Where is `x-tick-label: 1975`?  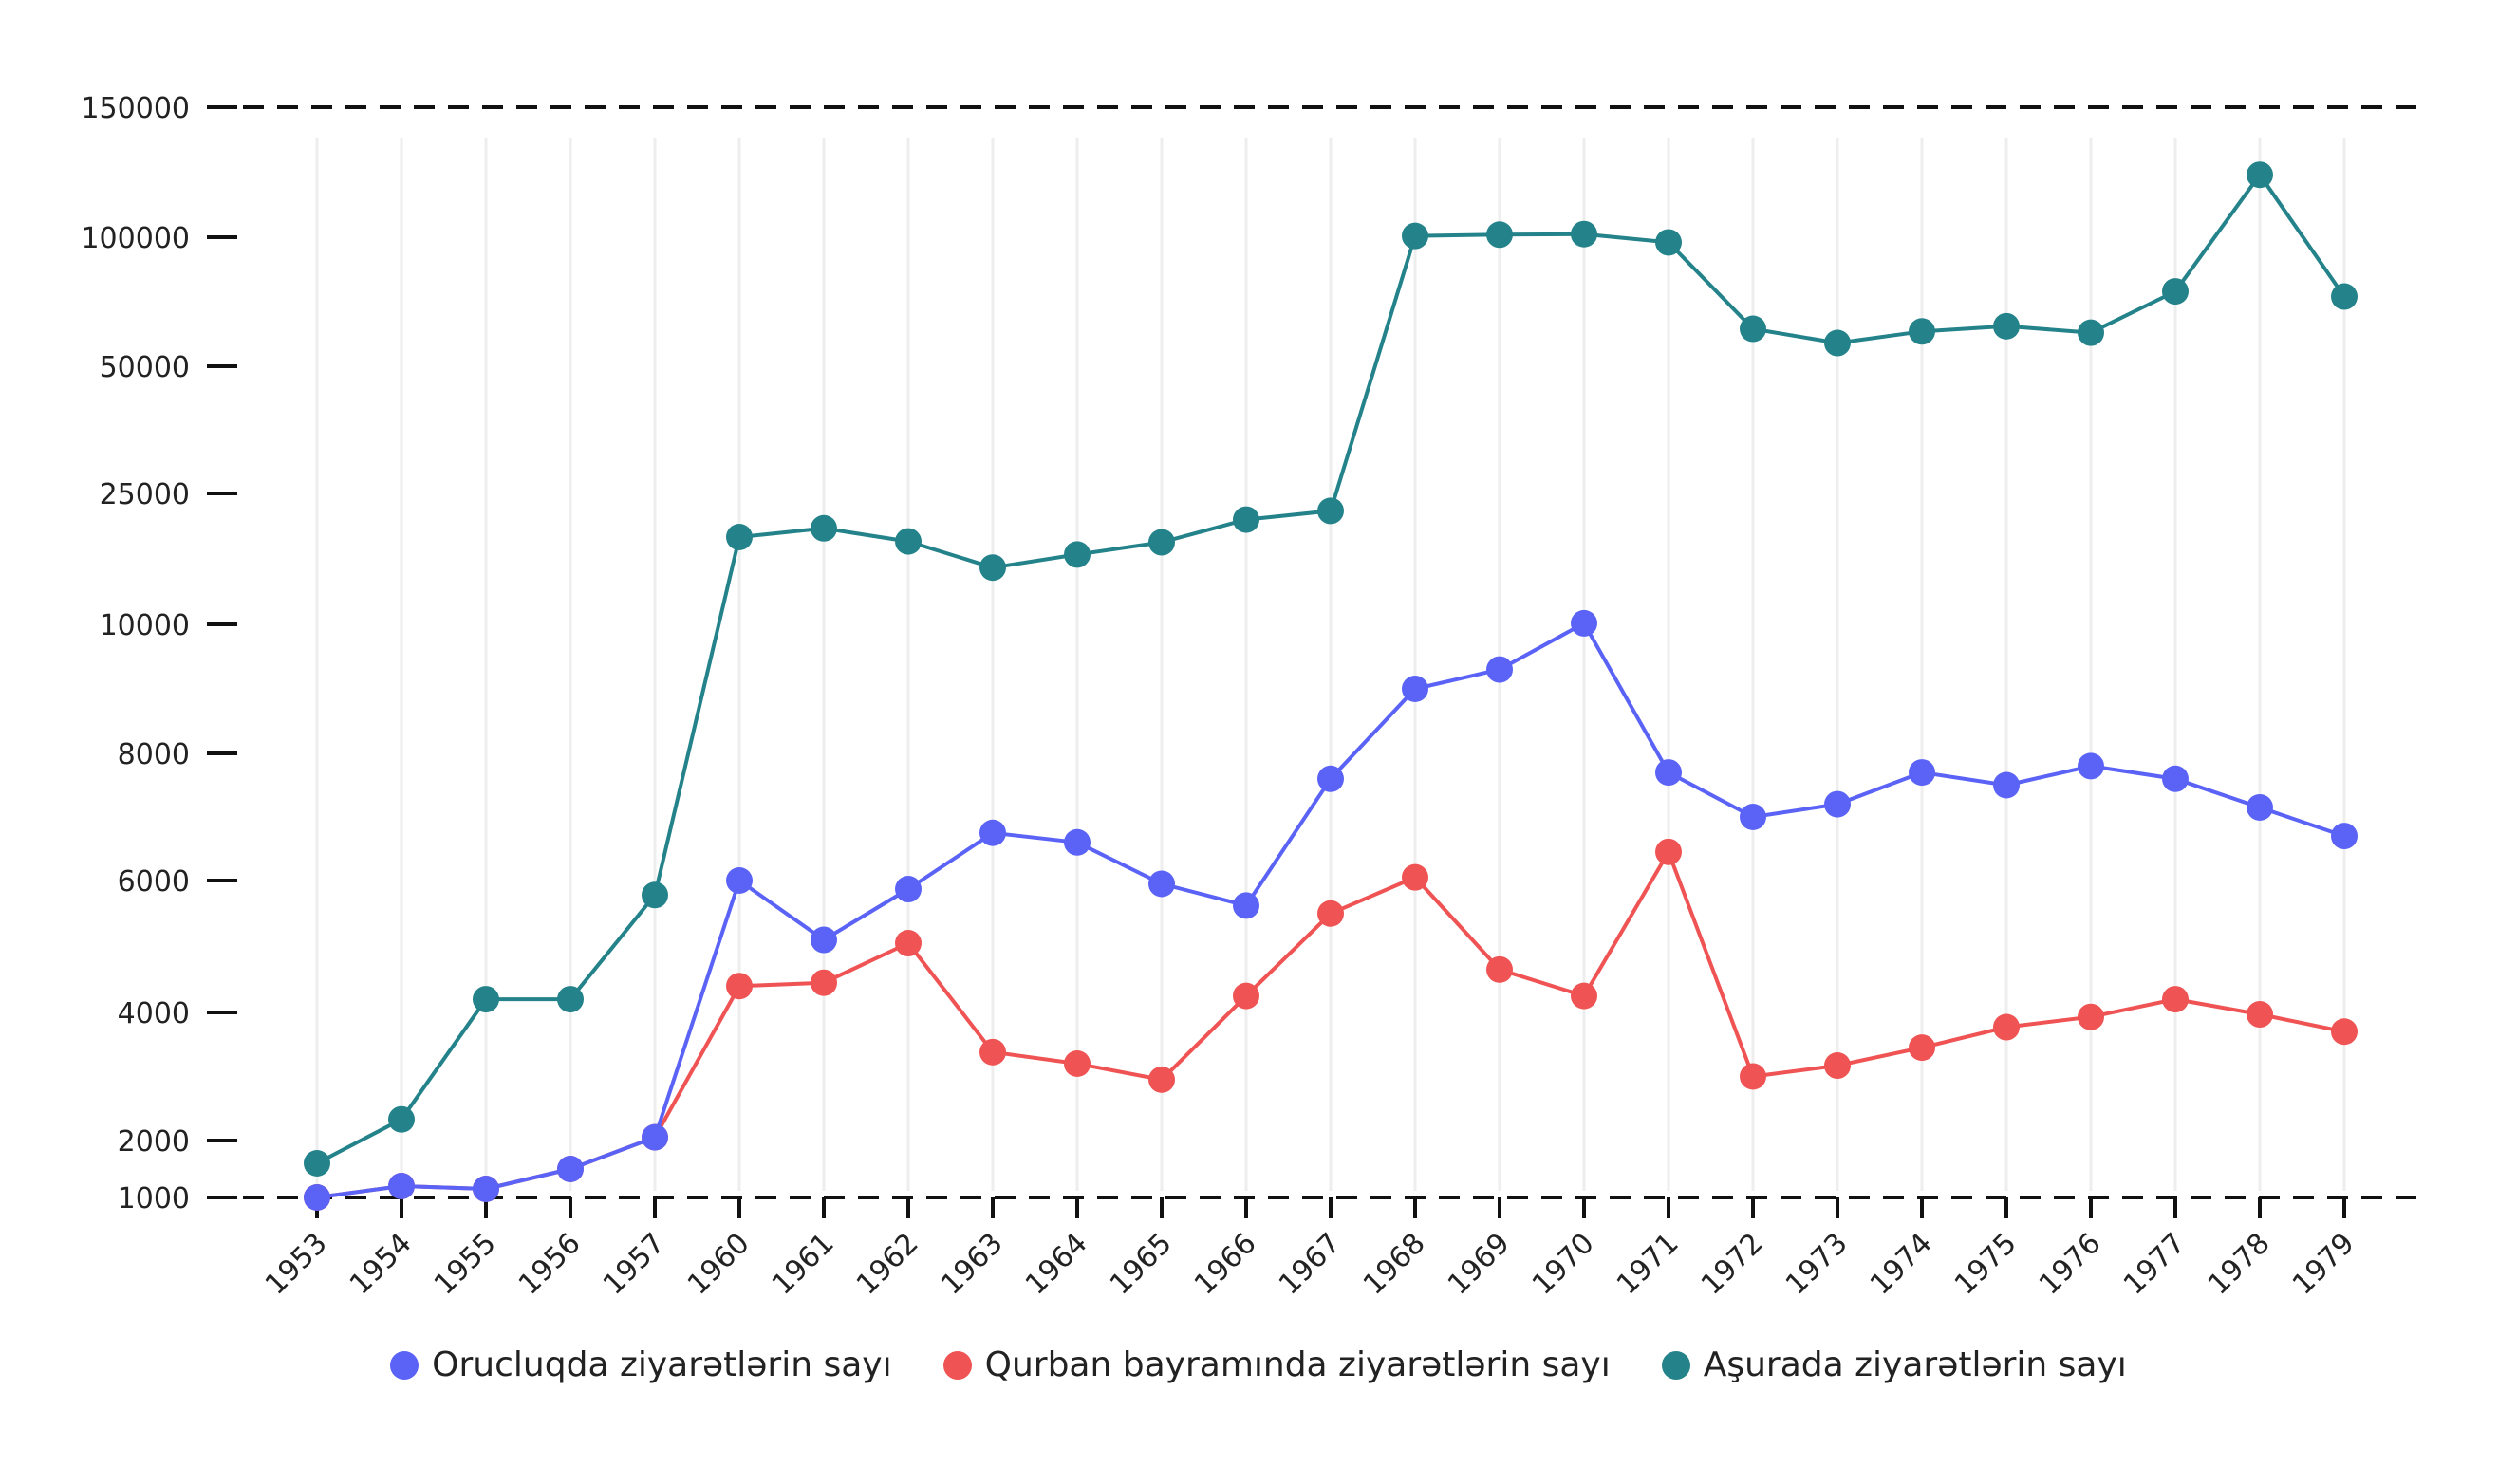
x-tick-label: 1975 is located at coordinates (1985, 1264).